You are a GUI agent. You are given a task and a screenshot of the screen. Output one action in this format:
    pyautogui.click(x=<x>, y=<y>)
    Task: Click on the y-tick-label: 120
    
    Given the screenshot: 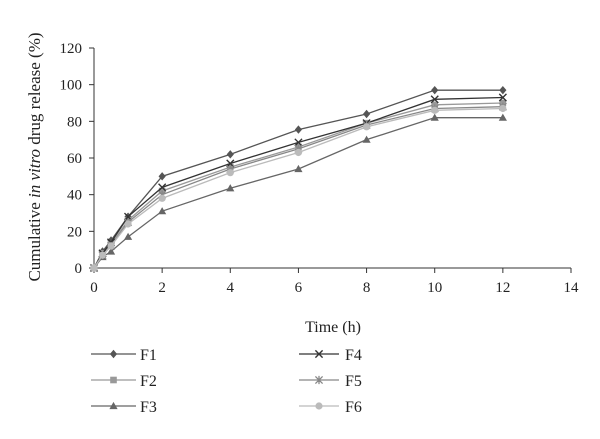 What is the action you would take?
    pyautogui.click(x=71, y=49)
    